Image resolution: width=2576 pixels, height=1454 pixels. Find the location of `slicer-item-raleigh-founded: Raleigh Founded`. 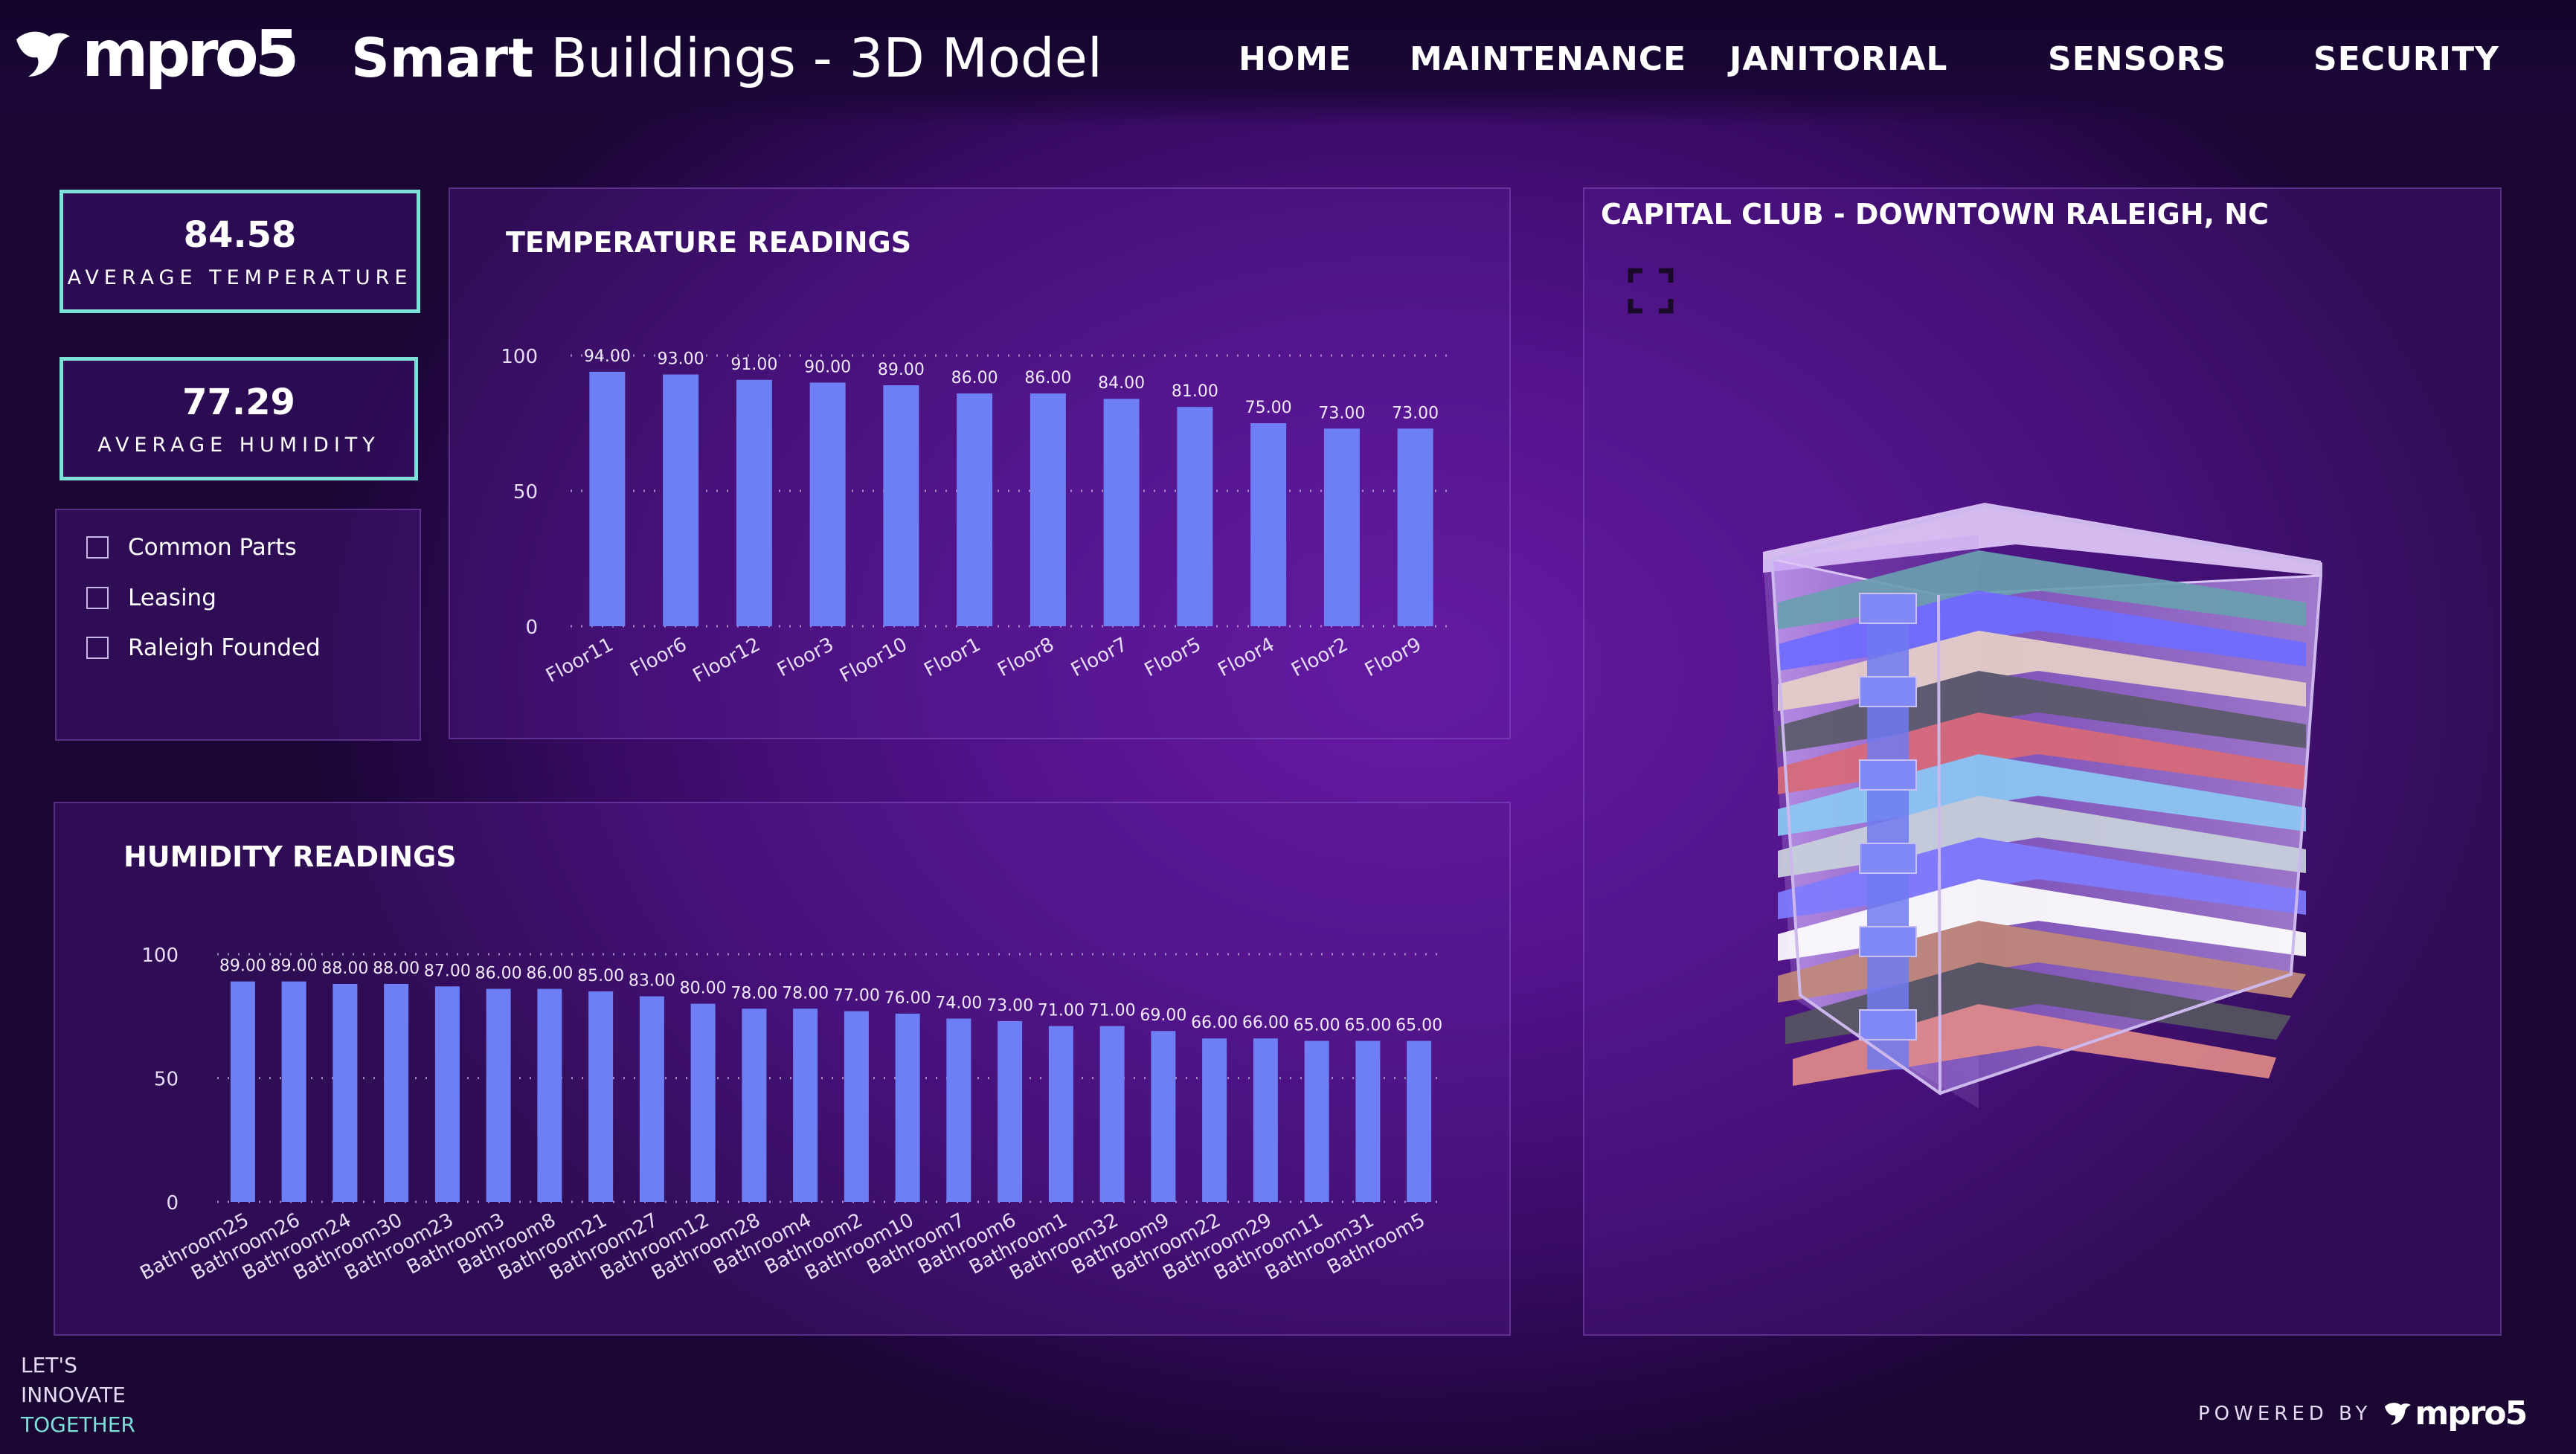

slicer-item-raleigh-founded: Raleigh Founded is located at coordinates (203, 647).